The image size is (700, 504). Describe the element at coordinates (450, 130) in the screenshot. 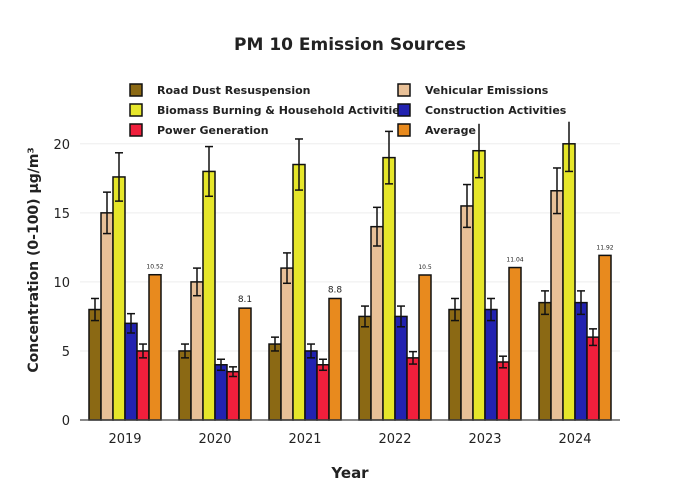

I see `legend-label: Average` at that location.